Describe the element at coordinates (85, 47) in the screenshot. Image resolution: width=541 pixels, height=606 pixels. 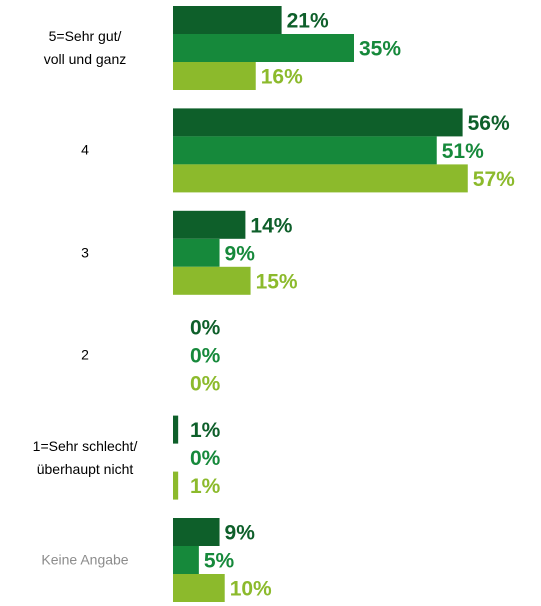
I see `category-label: 5=Sehr gut/ voll und ganz` at that location.